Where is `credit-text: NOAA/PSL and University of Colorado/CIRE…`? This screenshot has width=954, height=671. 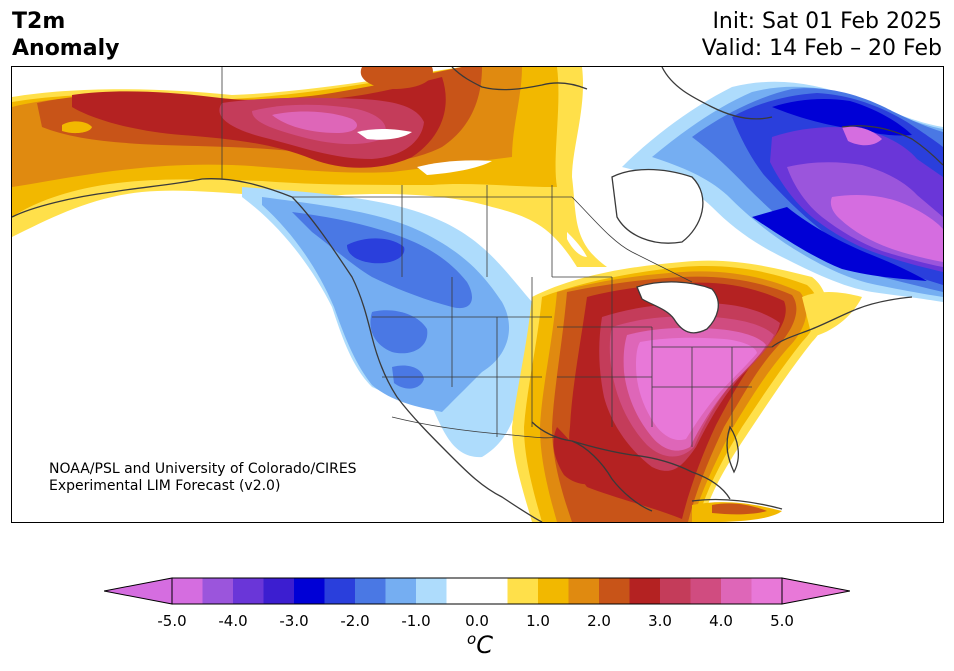 credit-text: NOAA/PSL and University of Colorado/CIRE… is located at coordinates (203, 478).